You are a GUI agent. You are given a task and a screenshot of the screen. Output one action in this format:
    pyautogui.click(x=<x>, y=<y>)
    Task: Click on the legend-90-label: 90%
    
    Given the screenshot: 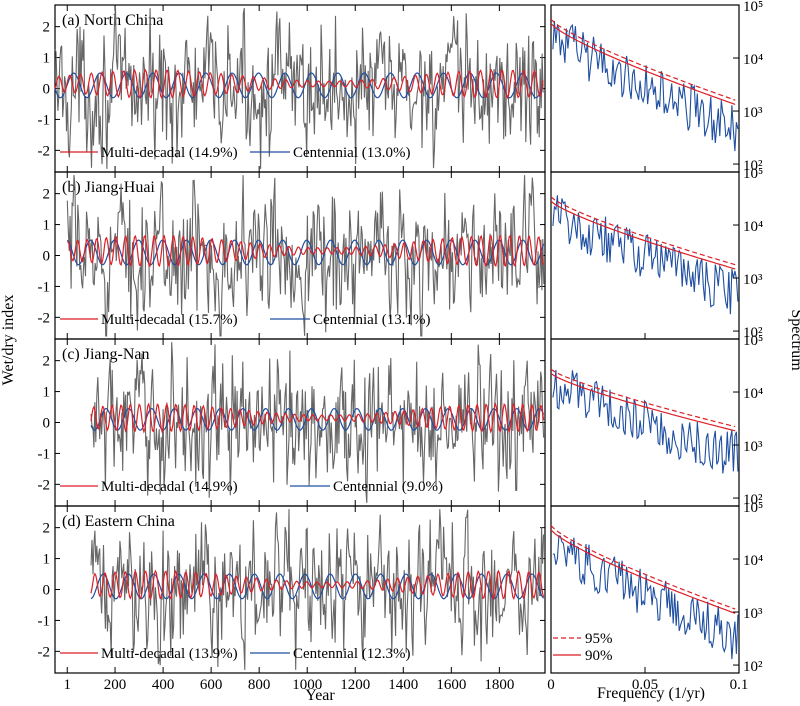 What is the action you would take?
    pyautogui.click(x=599, y=656)
    